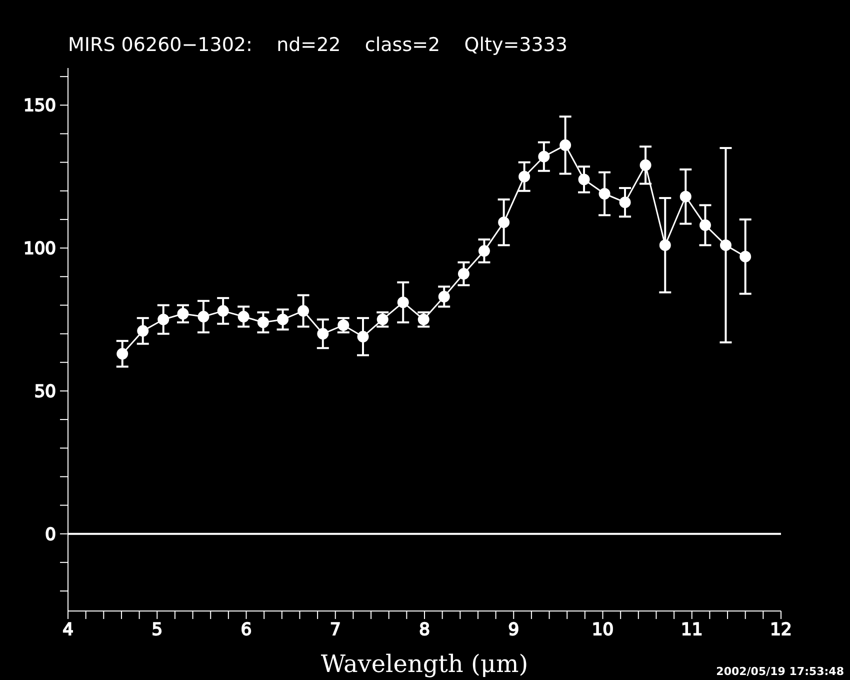 The height and width of the screenshot is (680, 850). What do you see at coordinates (692, 630) in the screenshot?
I see `x-tick-label: 11` at bounding box center [692, 630].